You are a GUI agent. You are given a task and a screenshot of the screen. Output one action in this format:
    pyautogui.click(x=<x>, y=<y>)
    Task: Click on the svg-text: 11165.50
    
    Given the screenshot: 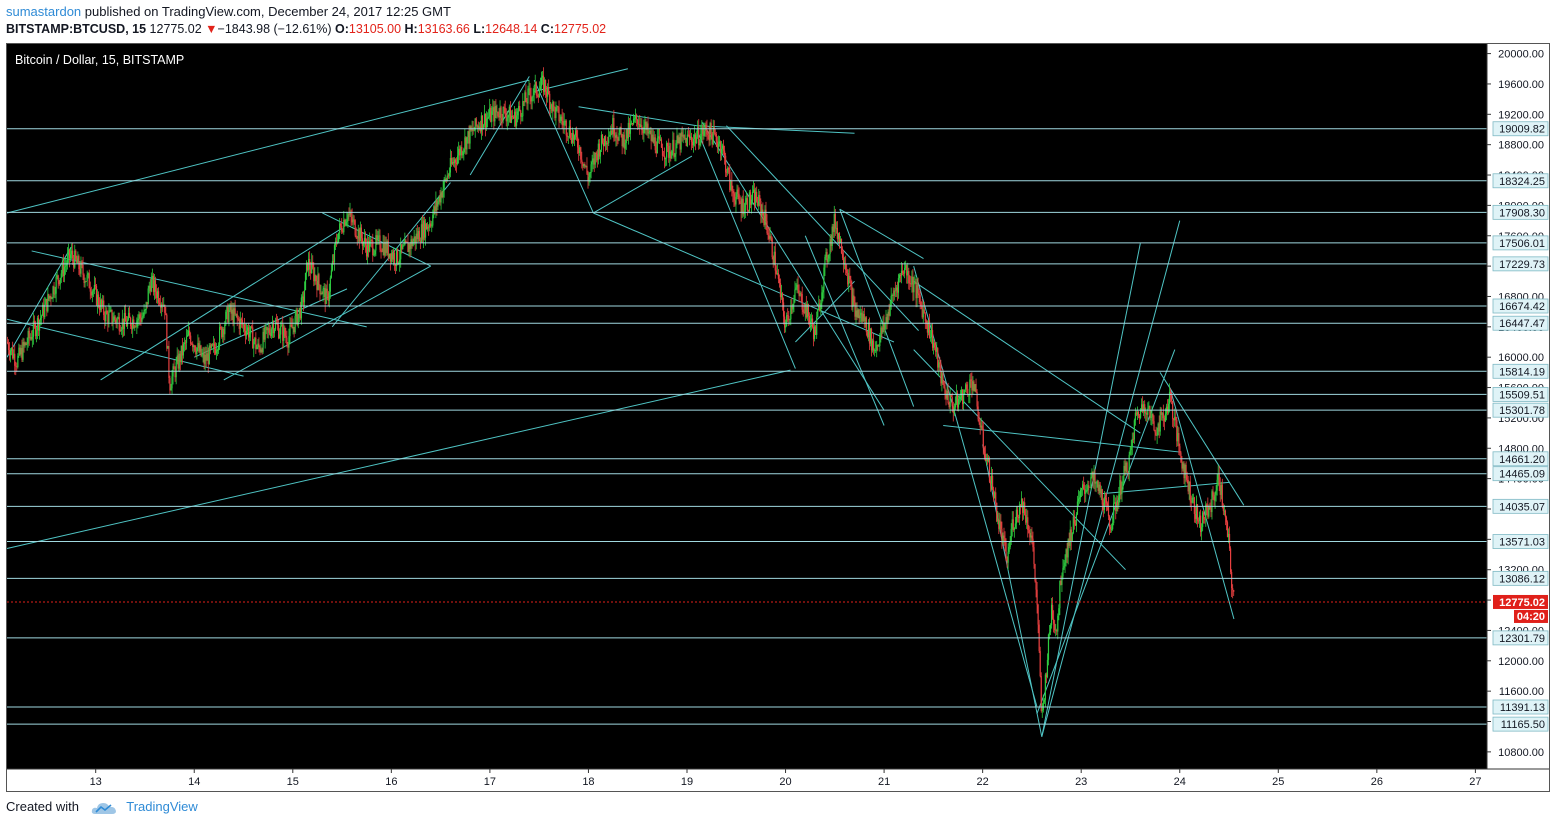 What is the action you would take?
    pyautogui.click(x=1523, y=725)
    